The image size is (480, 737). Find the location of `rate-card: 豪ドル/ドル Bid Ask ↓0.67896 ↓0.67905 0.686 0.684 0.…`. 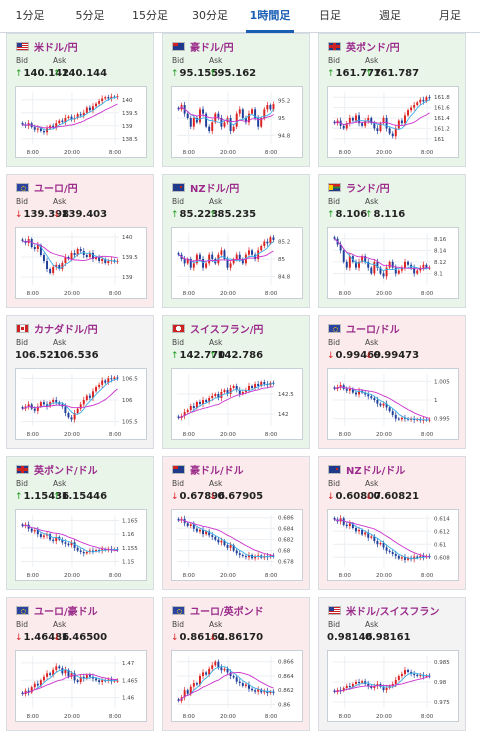

rate-card: 豪ドル/ドル Bid Ask ↓0.67896 ↓0.67905 0.686 0.684 0.… is located at coordinates (236, 523).